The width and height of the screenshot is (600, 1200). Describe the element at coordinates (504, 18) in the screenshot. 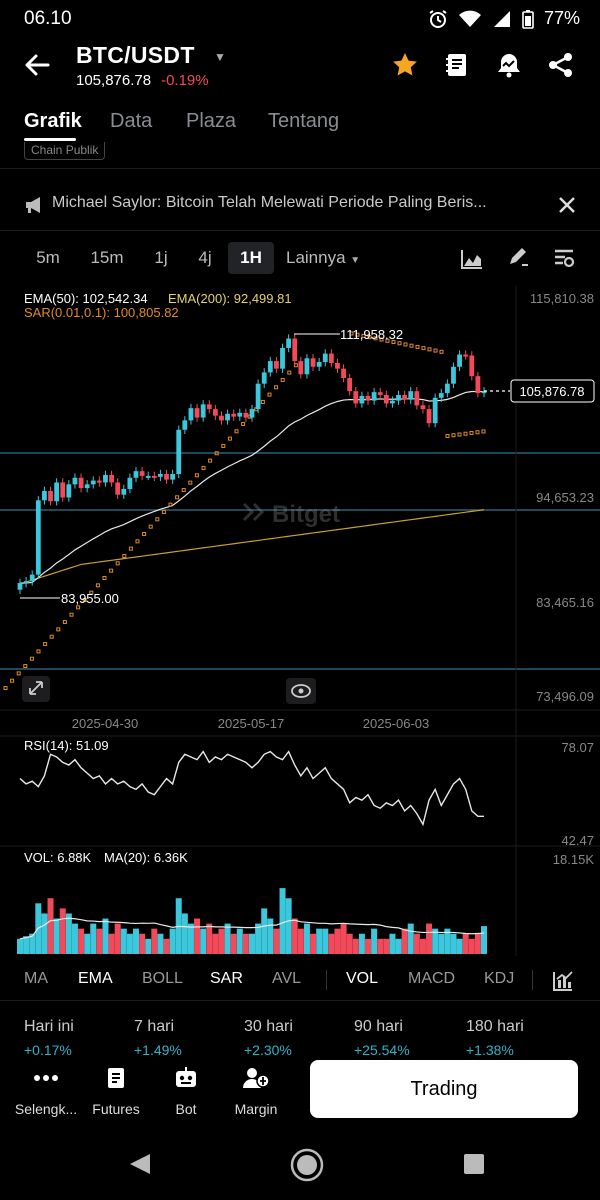

I see `status-icons: 77%` at that location.